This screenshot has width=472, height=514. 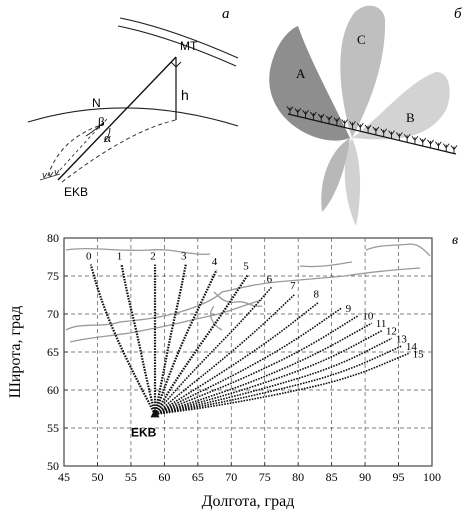 What do you see at coordinates (226, 14) in the screenshot?
I see `panel-a-letter: а` at bounding box center [226, 14].